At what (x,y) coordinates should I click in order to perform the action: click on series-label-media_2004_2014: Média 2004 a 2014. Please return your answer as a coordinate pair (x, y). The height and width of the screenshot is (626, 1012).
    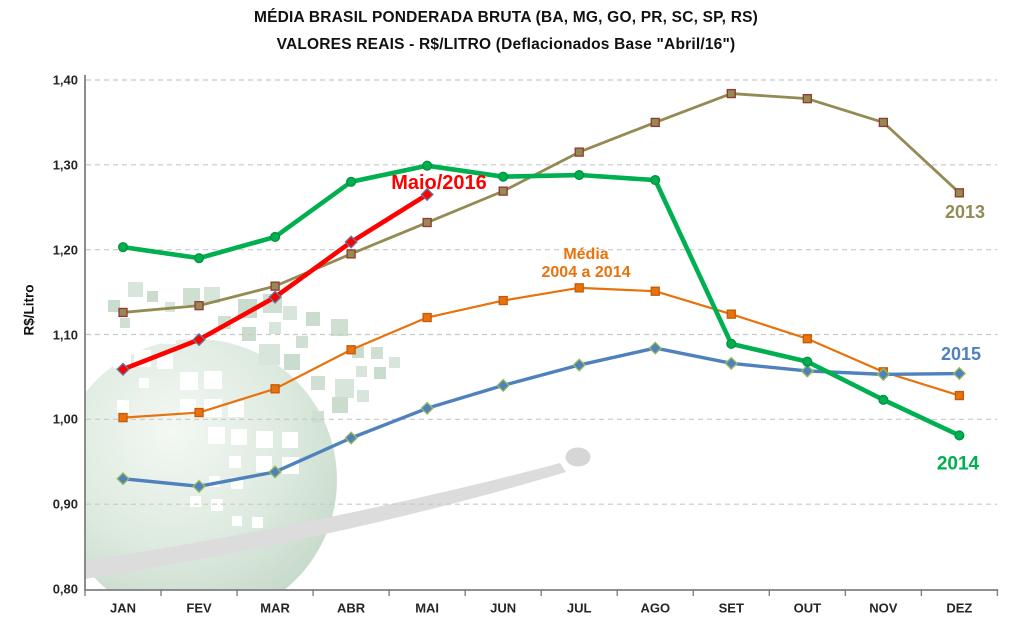
    Looking at the image, I should click on (586, 263).